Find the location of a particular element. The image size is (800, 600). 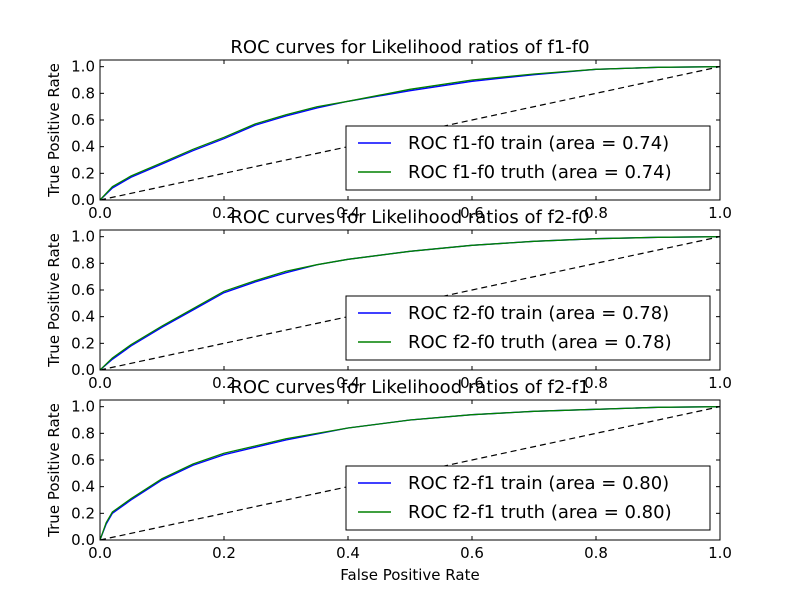

legend-label-truth: ROC f1-f0 truth (area = 0.74) is located at coordinates (540, 172).